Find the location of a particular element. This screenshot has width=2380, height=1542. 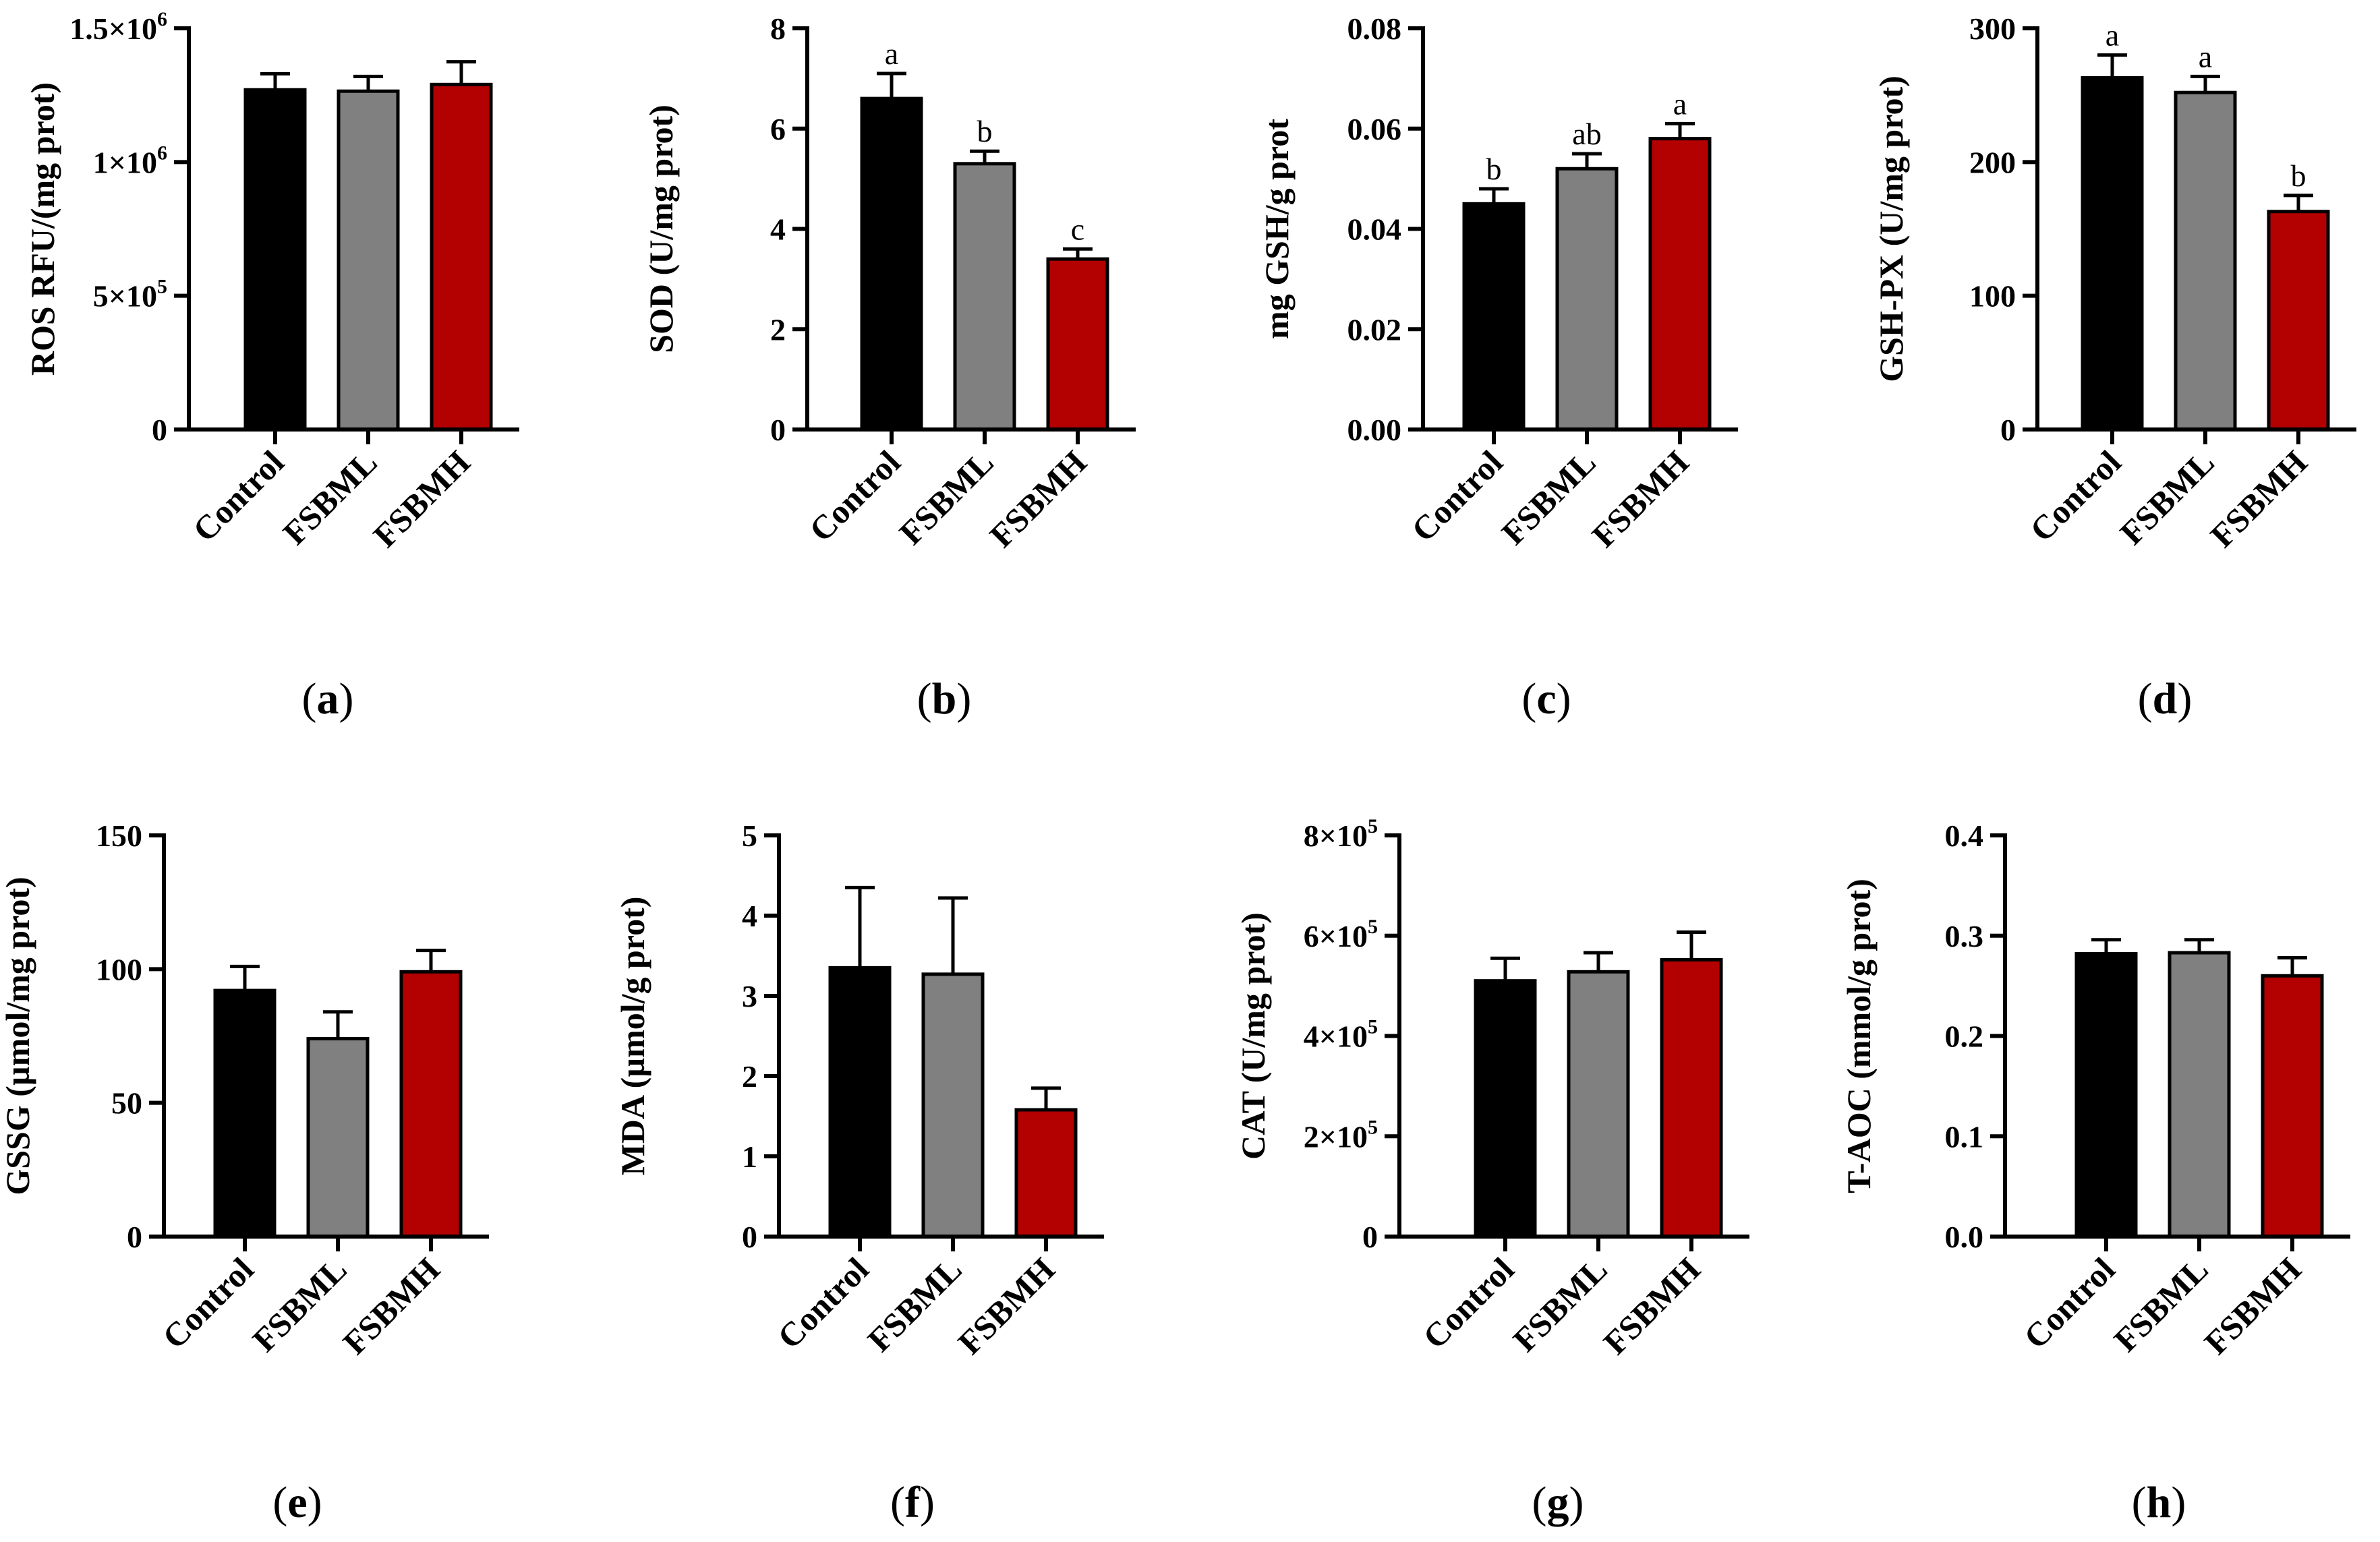

panel-caption: (a) is located at coordinates (328, 698).